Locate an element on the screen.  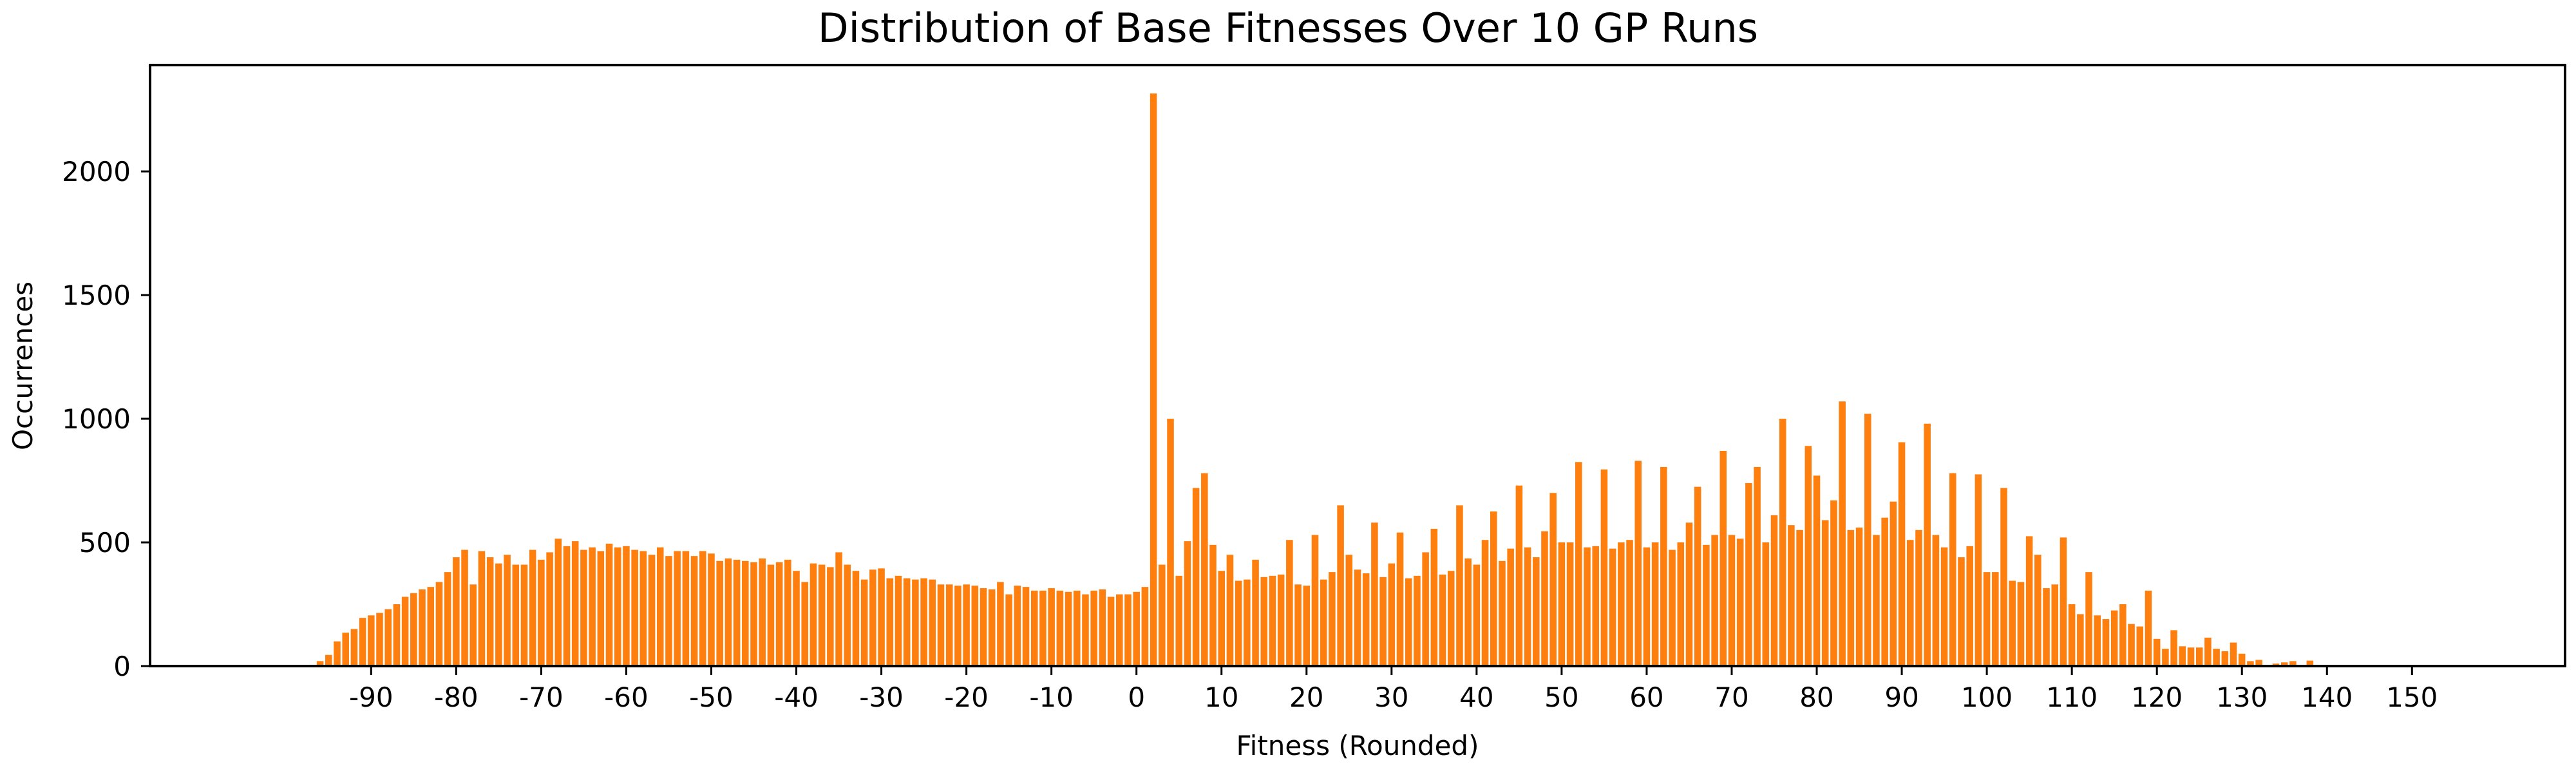
x-tick-label: -60 is located at coordinates (626, 697).